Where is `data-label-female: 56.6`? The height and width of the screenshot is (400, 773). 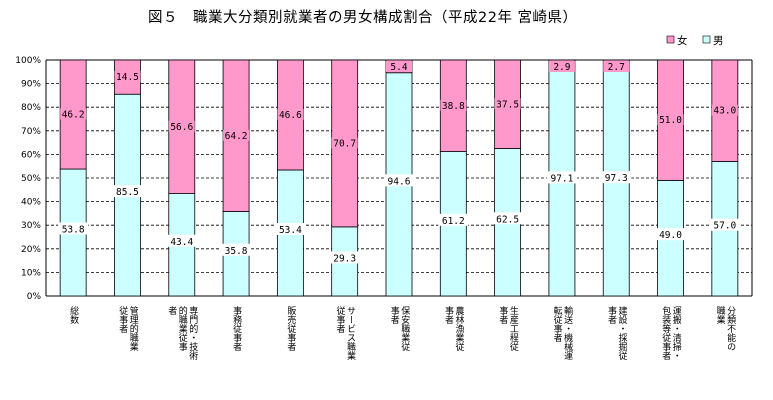 data-label-female: 56.6 is located at coordinates (181, 127).